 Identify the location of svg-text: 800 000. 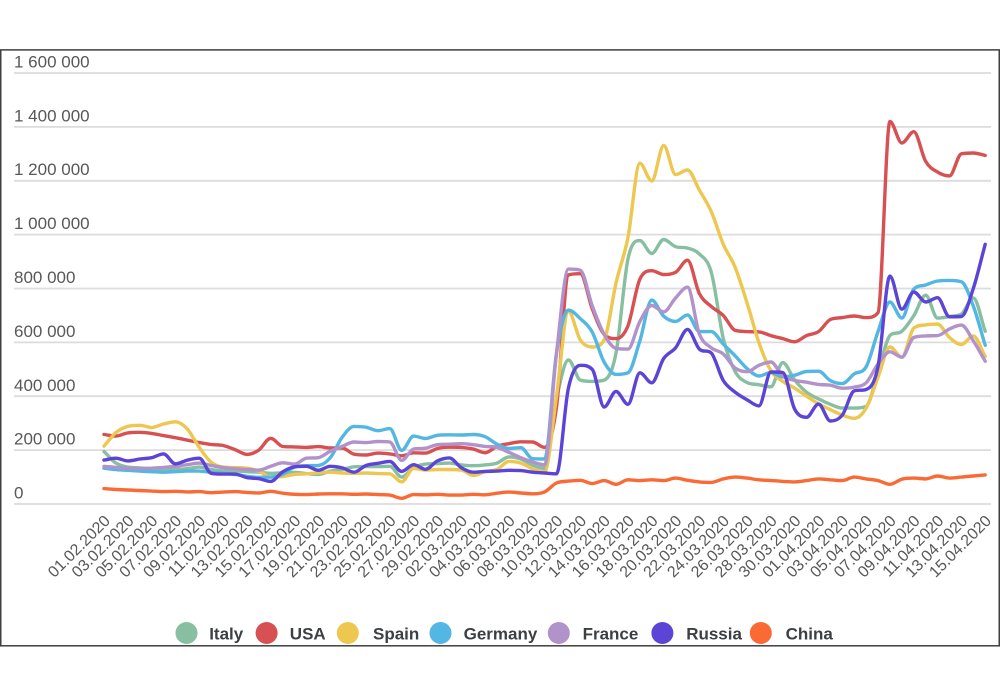
(44, 277).